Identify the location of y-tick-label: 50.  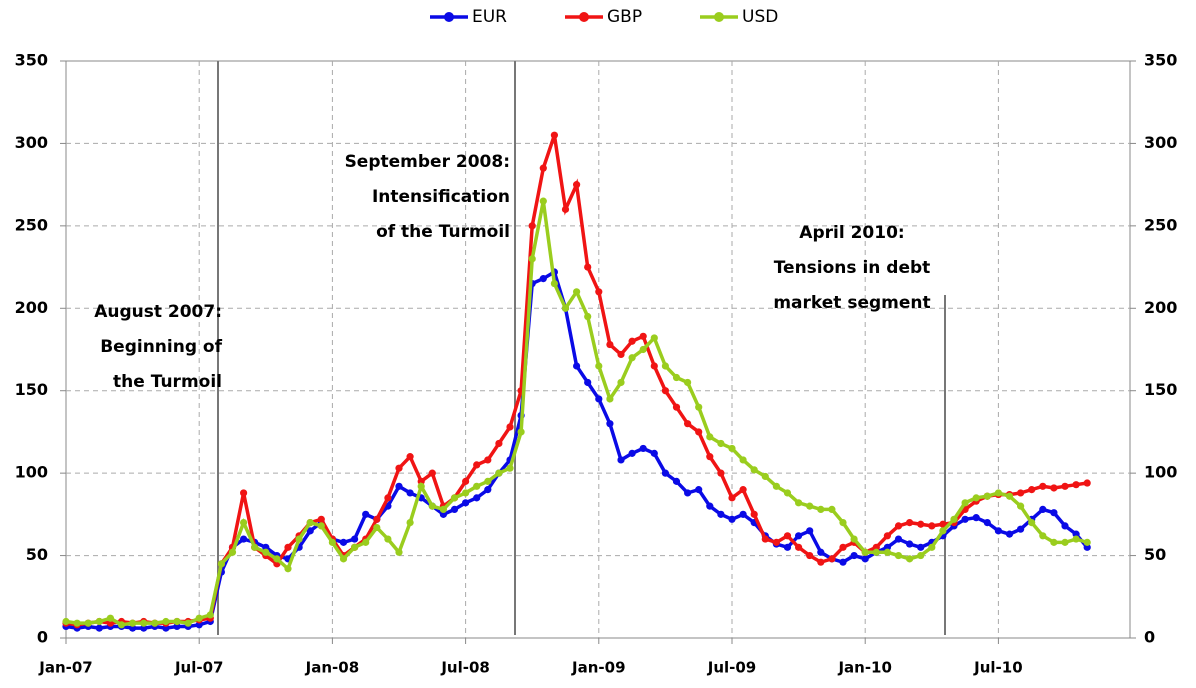
(37, 554).